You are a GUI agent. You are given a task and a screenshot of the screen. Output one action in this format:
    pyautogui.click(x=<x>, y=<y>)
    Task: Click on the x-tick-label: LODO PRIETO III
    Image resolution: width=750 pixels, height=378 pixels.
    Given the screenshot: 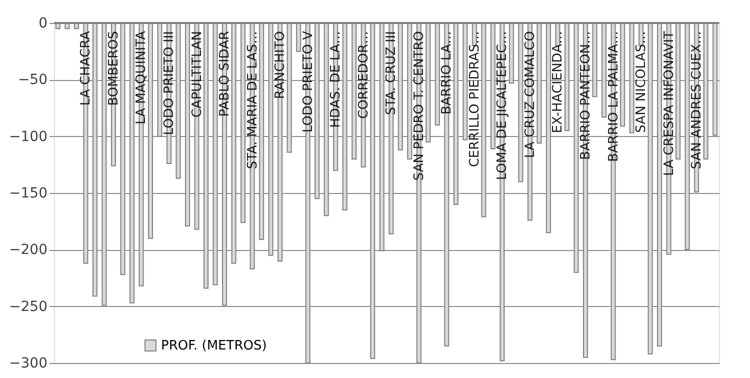 What is the action you would take?
    pyautogui.click(x=169, y=83)
    